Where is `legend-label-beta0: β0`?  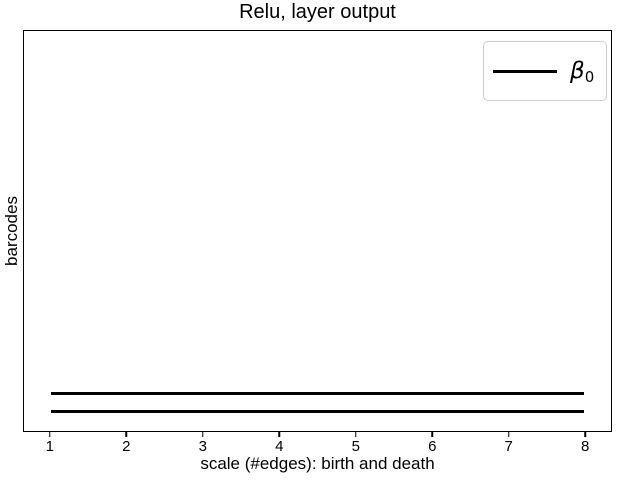
legend-label-beta0: β0 is located at coordinates (582, 71).